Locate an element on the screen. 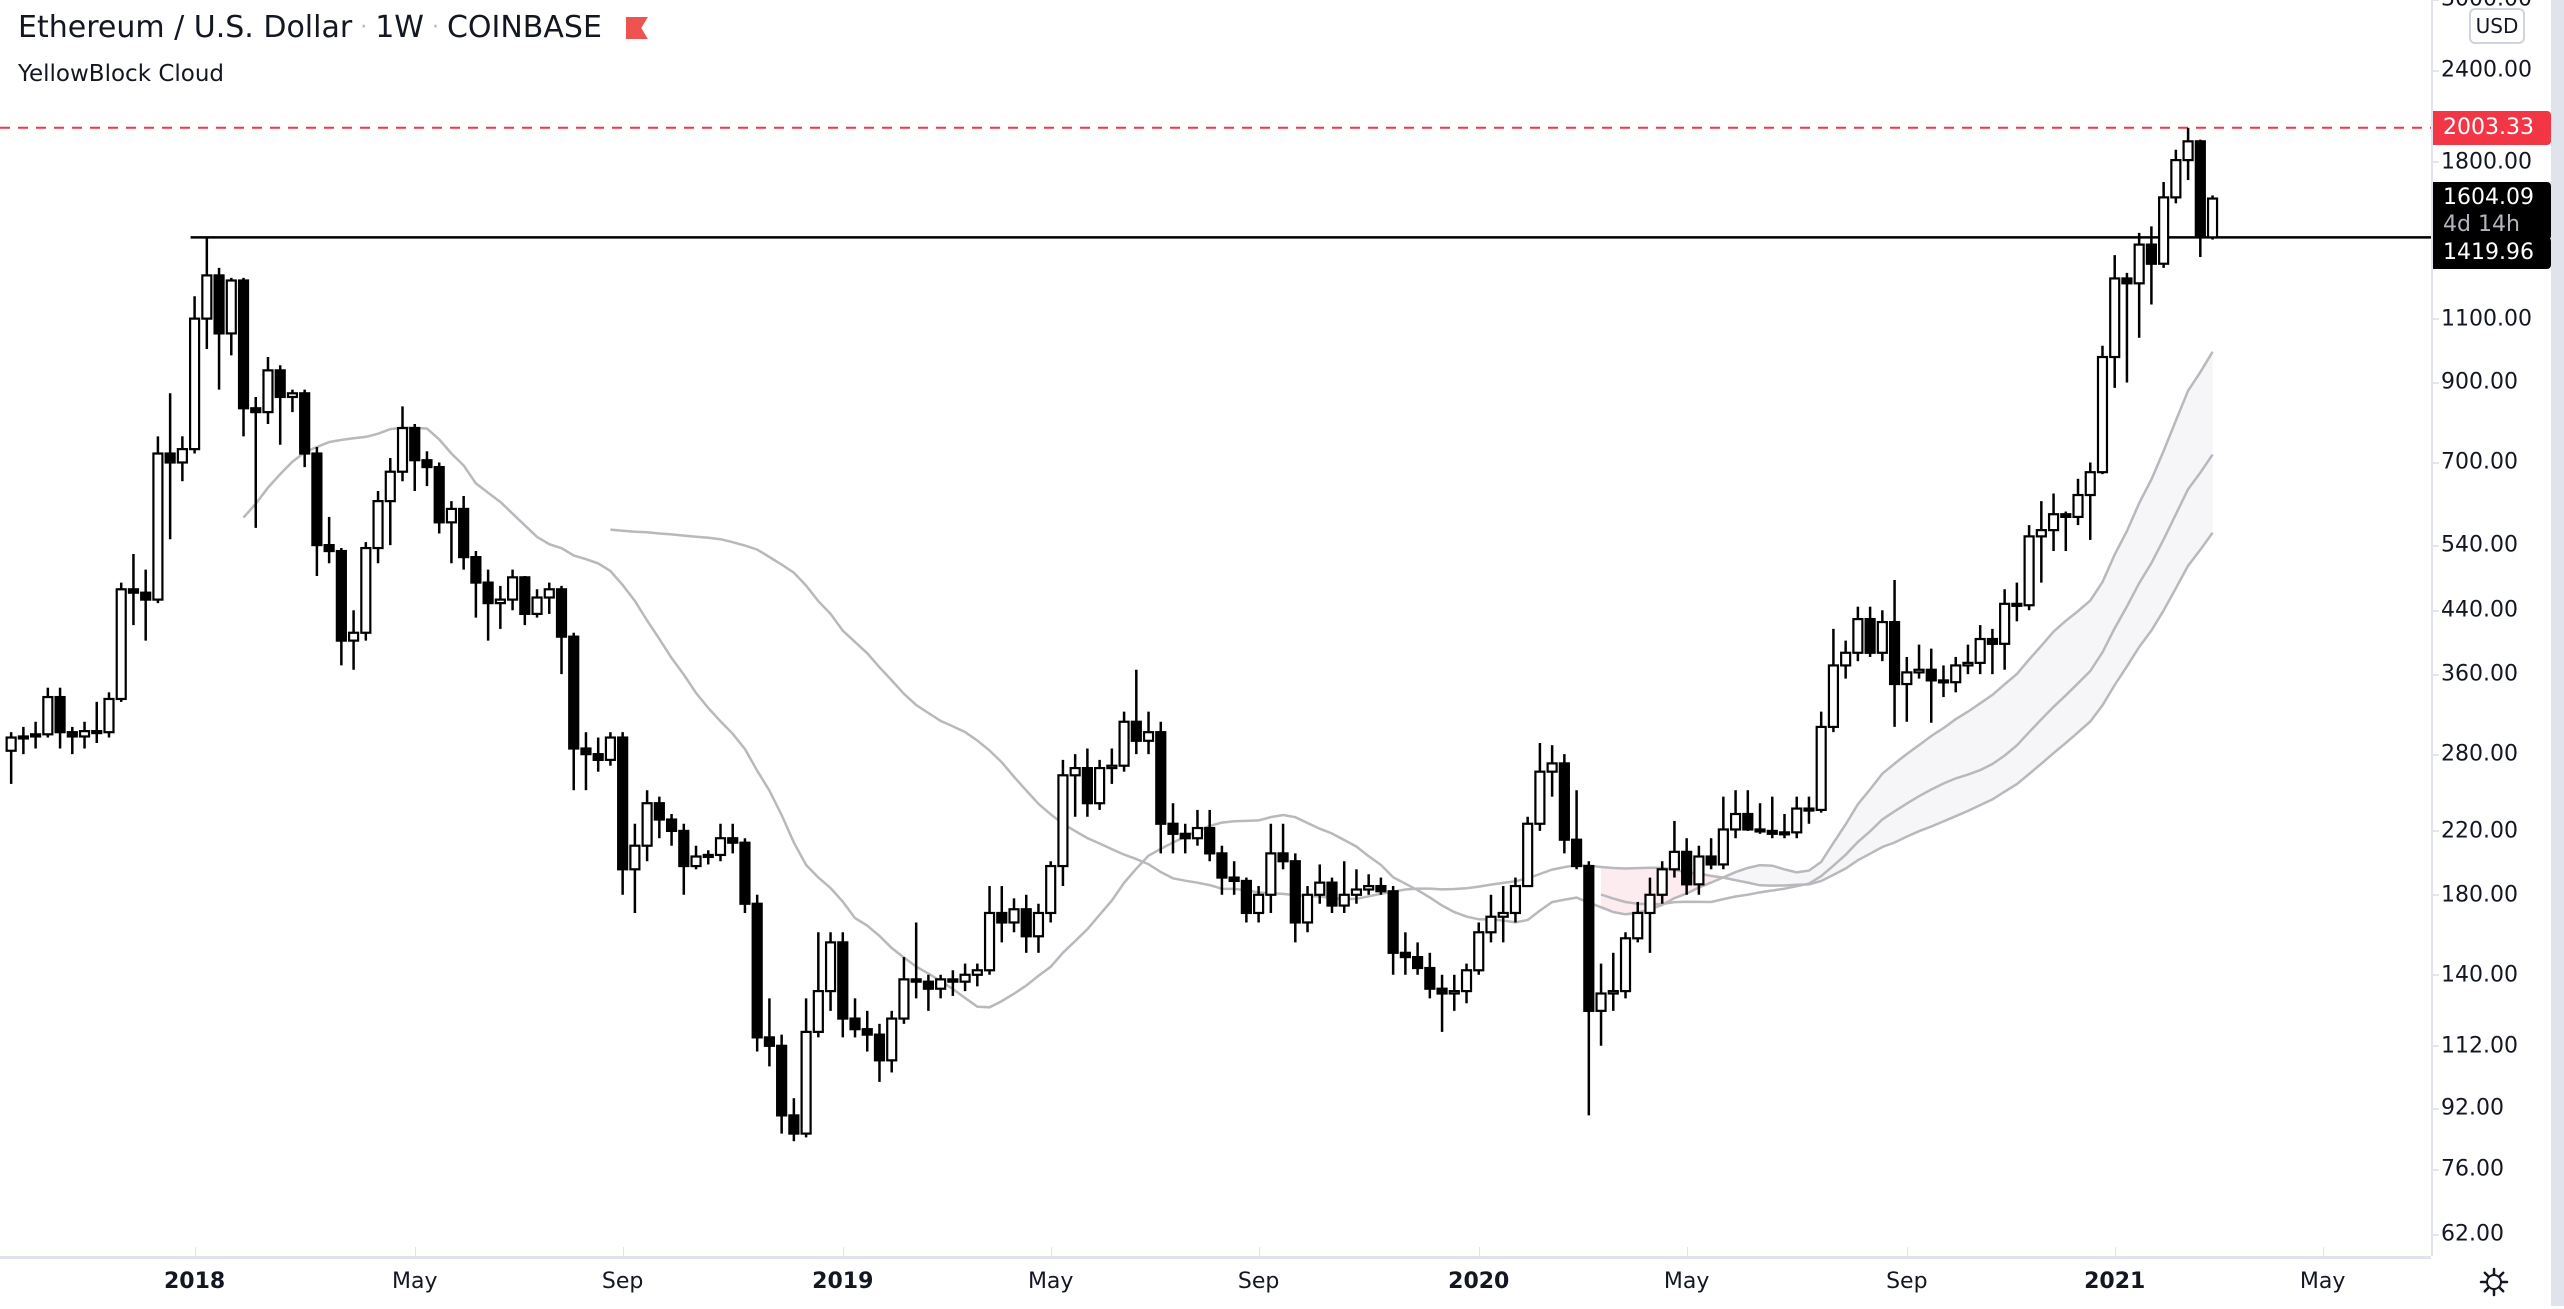  symbol-name: Ethereum / U.S. Dollar is located at coordinates (185, 27).